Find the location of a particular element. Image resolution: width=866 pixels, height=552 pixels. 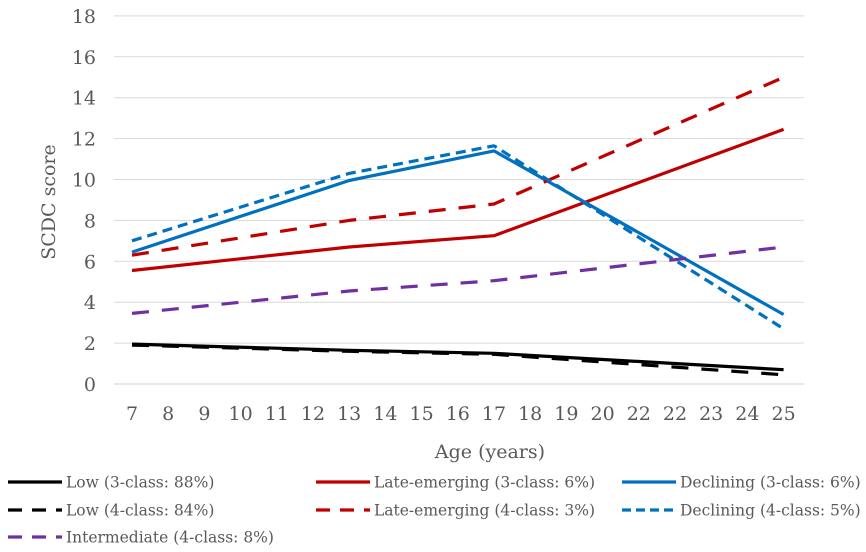

legend-item: Declining (3-class: 6%) is located at coordinates (741, 483).